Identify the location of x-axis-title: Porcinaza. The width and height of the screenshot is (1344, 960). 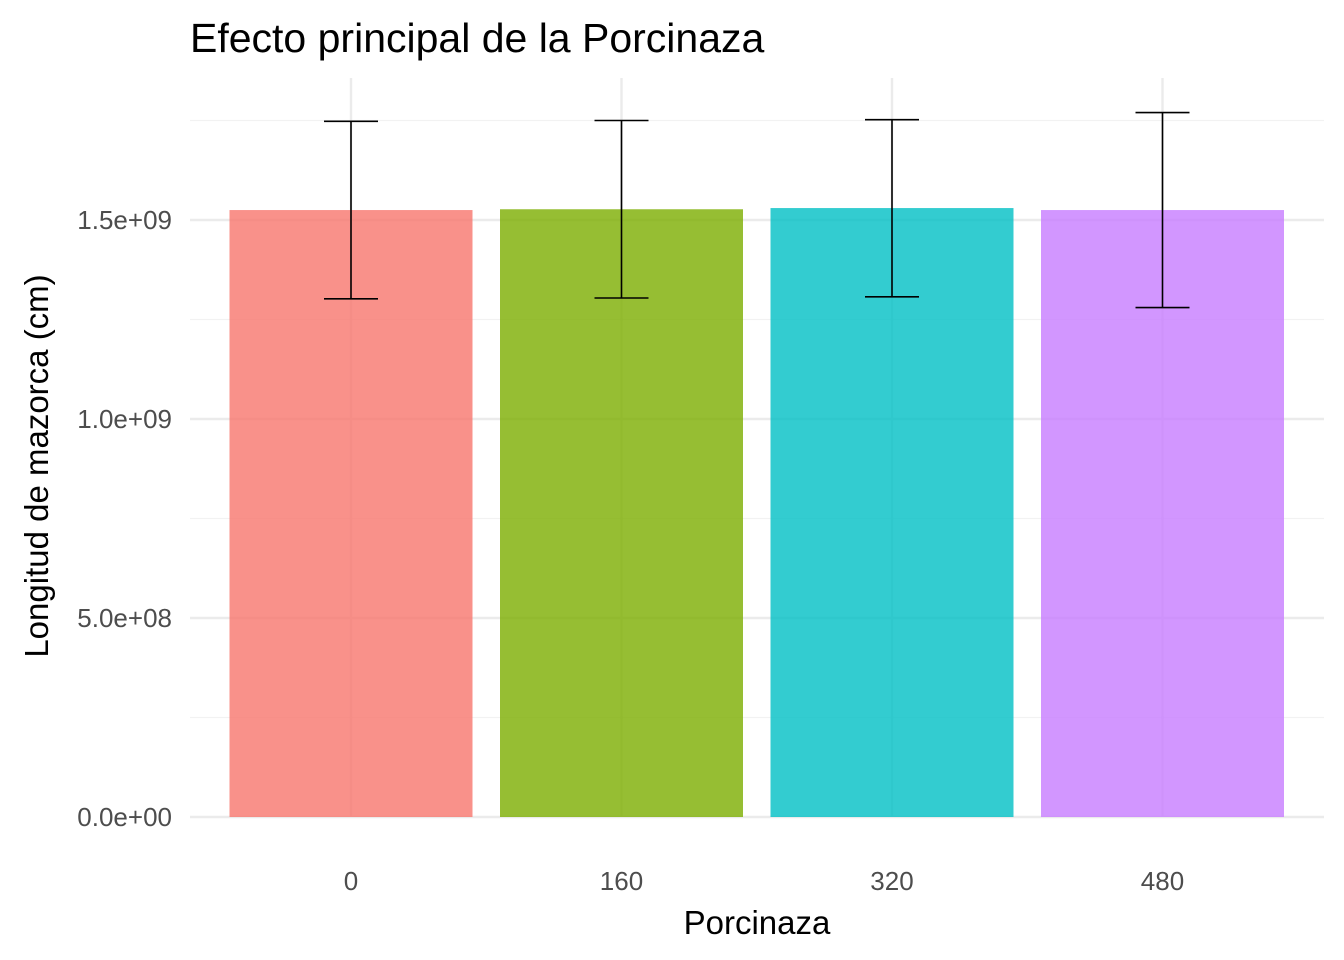
(757, 922).